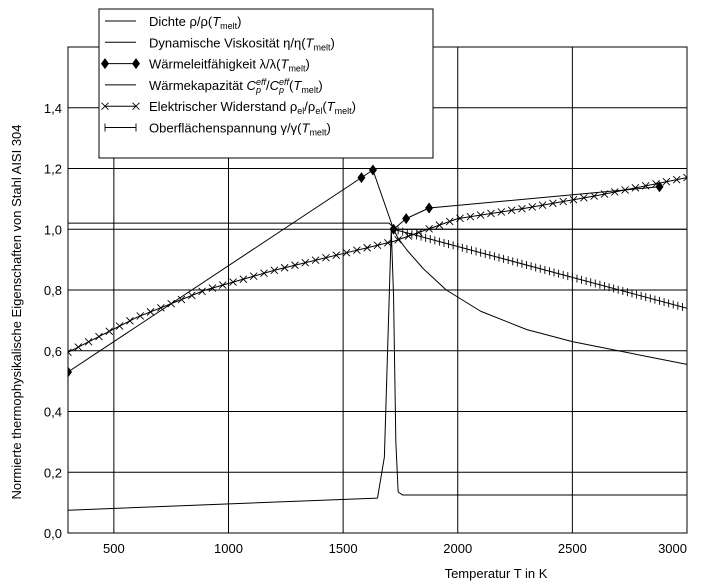  Describe the element at coordinates (240, 129) in the screenshot. I see `legend-label: Oberflächenspannung γ/γ(Tmelt​)` at that location.